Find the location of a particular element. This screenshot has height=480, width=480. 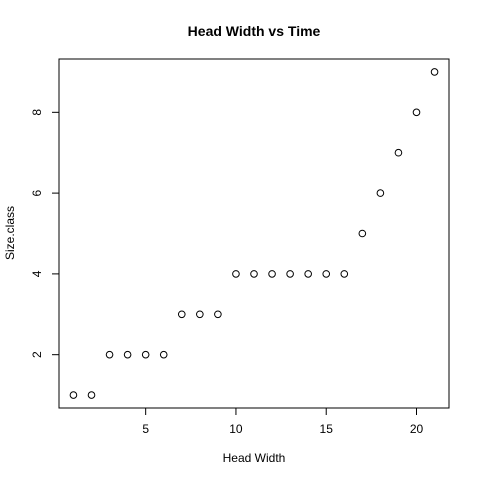

y-tick-label: 6 is located at coordinates (37, 192).